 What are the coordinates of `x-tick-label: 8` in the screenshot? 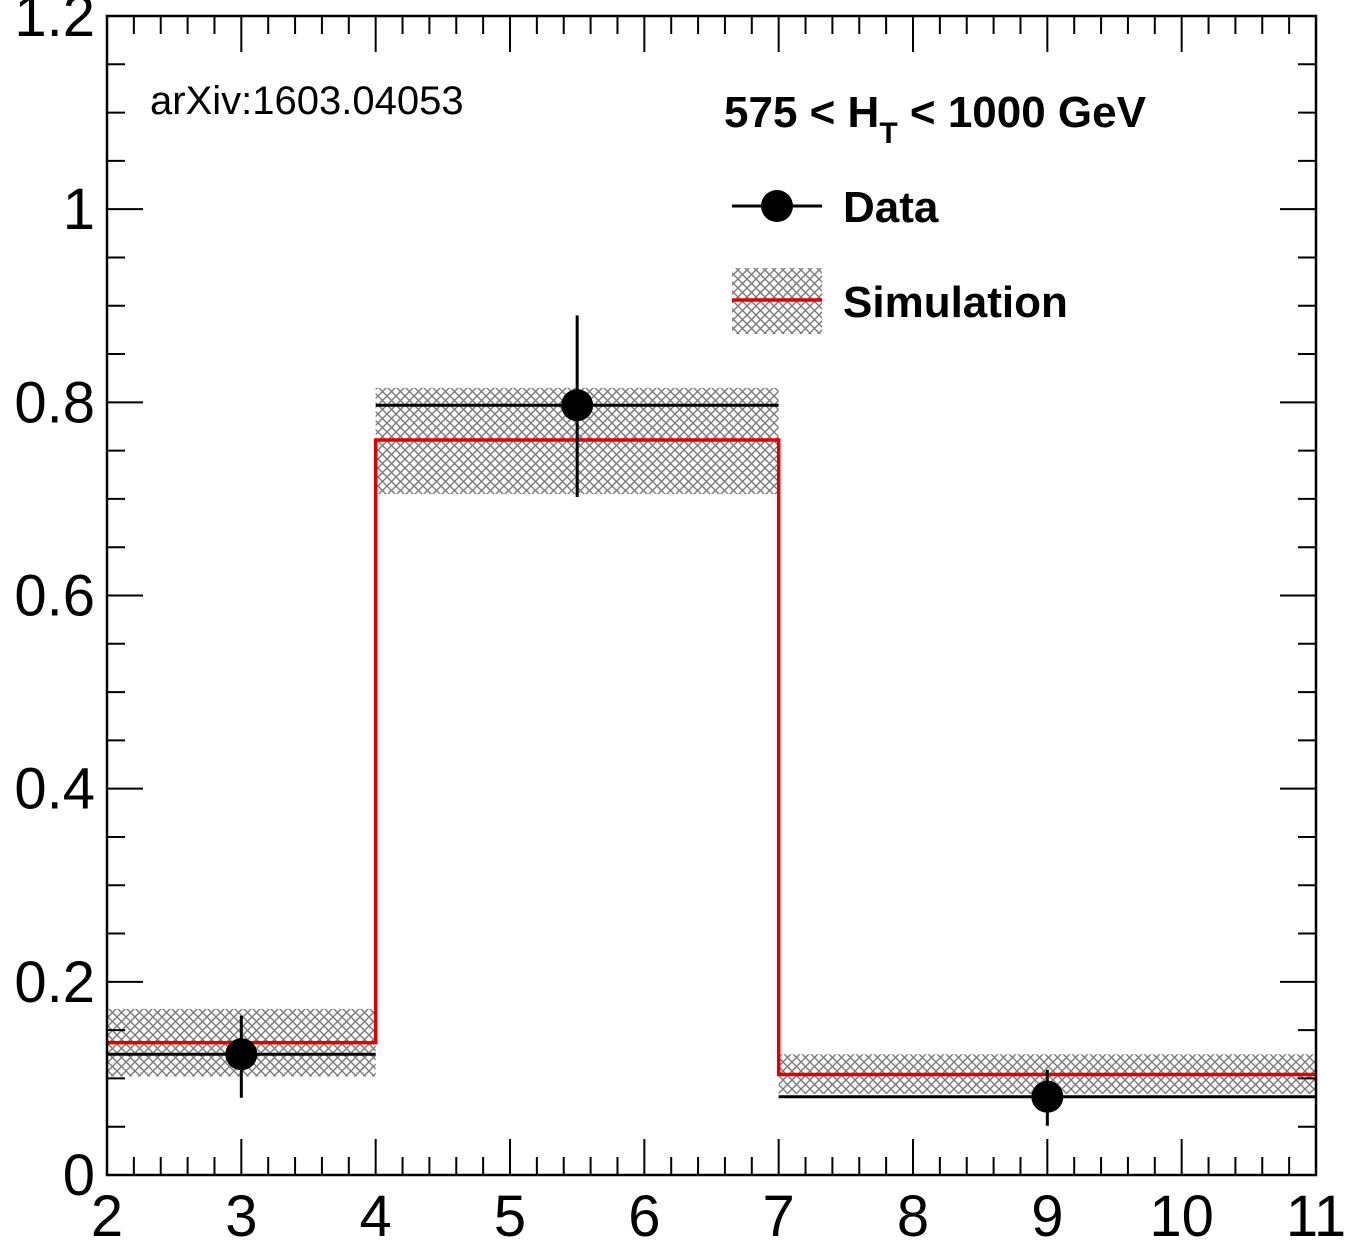 It's located at (913, 1216).